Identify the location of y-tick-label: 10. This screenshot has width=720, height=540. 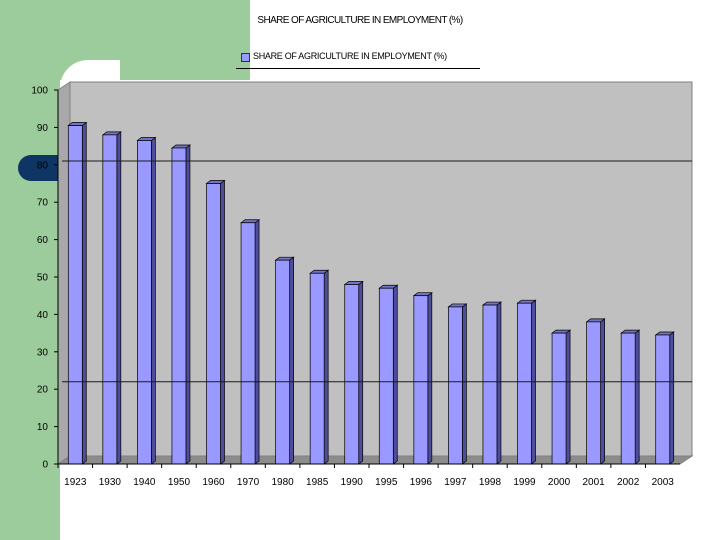
(43, 427).